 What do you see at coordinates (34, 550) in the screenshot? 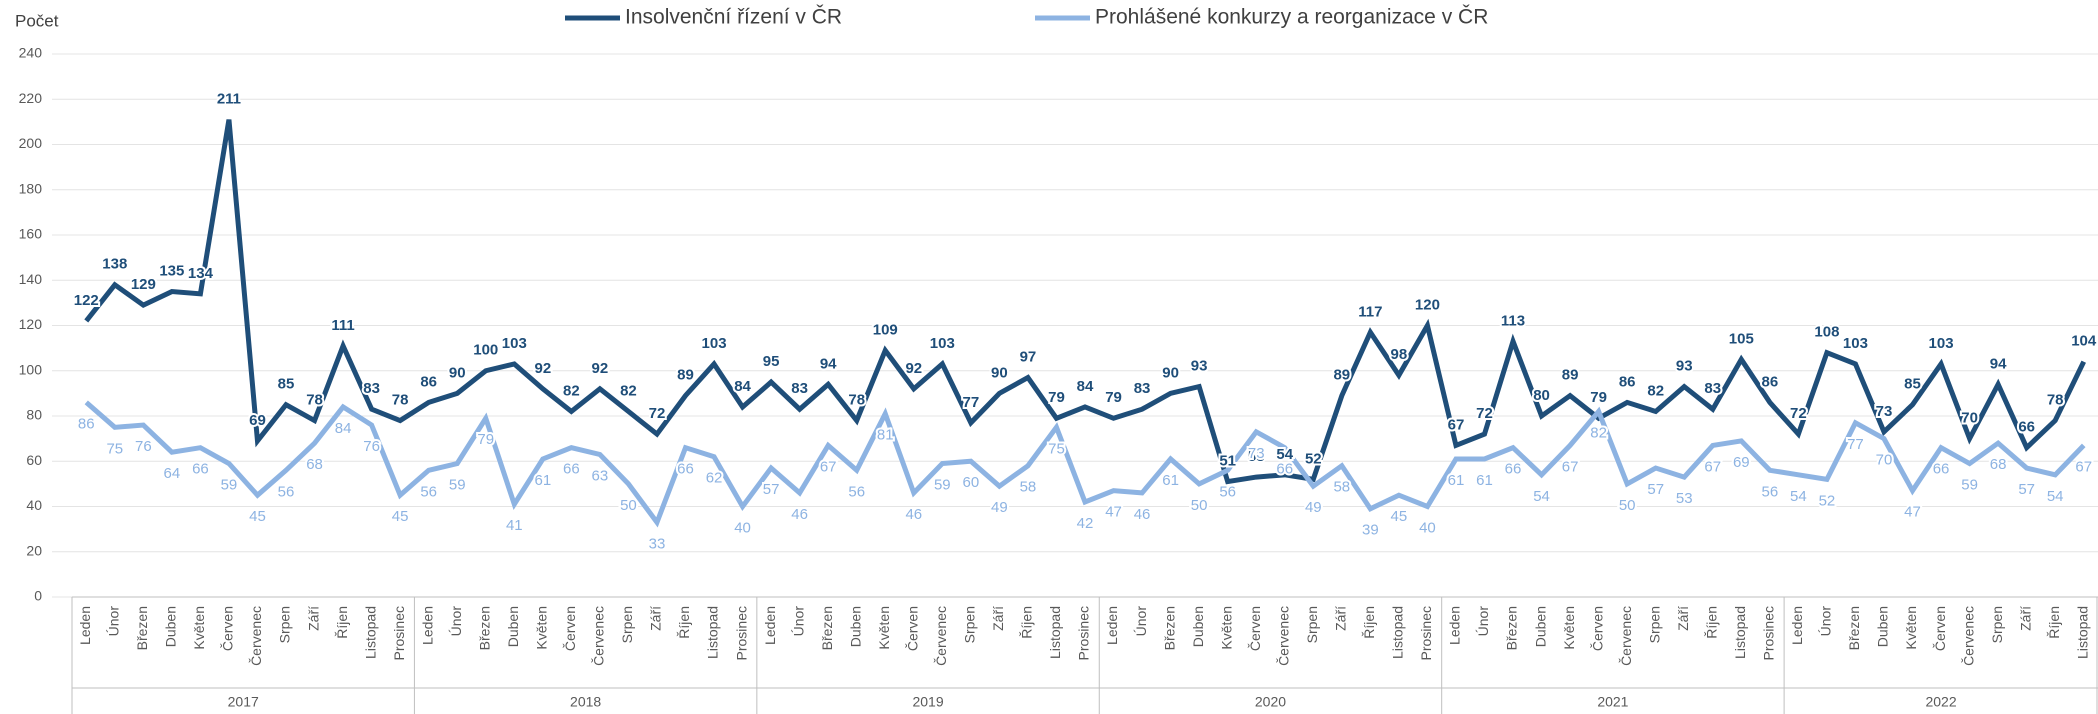
I see `y-tick-label: 20` at bounding box center [34, 550].